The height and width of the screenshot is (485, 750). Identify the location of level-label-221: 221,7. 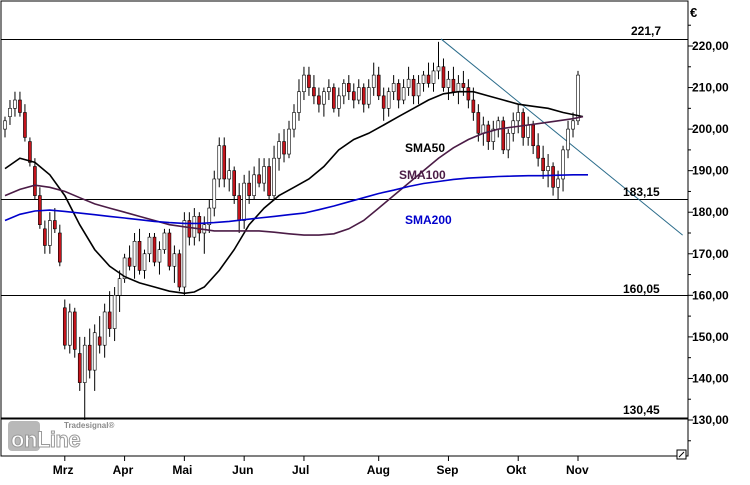
(646, 31).